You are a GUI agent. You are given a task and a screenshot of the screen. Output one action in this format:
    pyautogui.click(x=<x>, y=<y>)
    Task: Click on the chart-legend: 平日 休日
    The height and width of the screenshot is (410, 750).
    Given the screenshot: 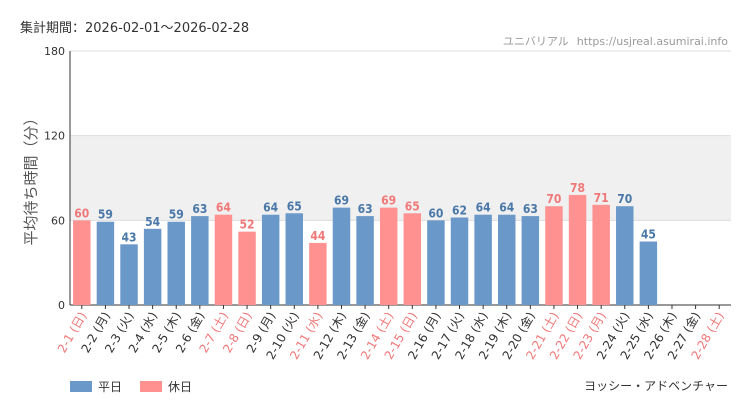 What is the action you would take?
    pyautogui.click(x=140, y=386)
    